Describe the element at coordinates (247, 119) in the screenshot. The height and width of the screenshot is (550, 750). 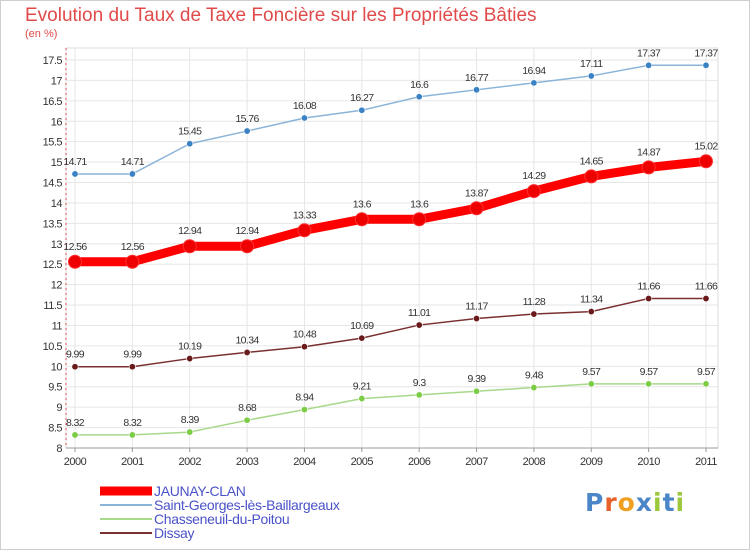
I see `data-label: 15.76` at that location.